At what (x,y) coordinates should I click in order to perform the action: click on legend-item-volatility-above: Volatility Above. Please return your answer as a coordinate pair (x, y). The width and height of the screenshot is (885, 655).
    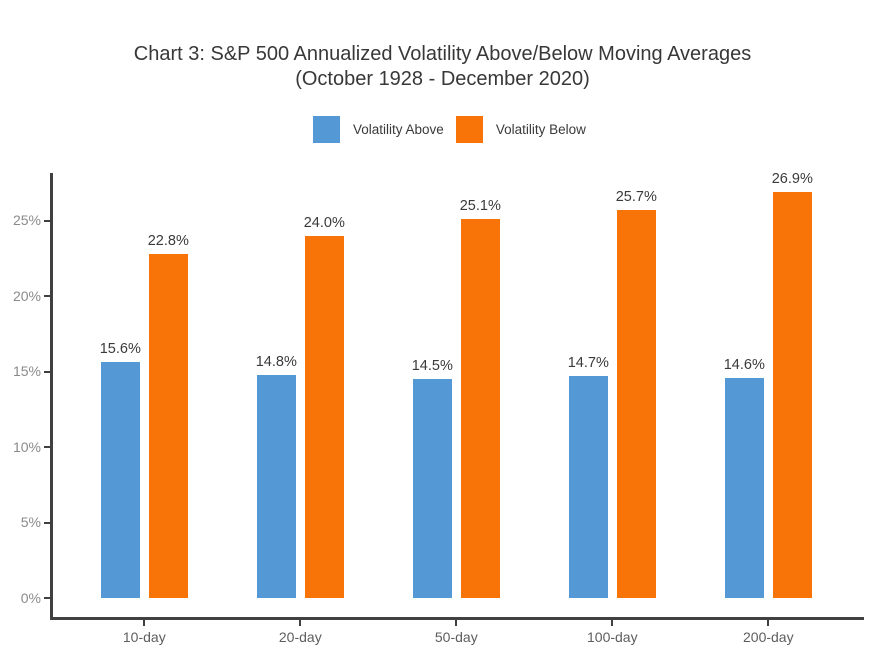
    Looking at the image, I should click on (378, 129).